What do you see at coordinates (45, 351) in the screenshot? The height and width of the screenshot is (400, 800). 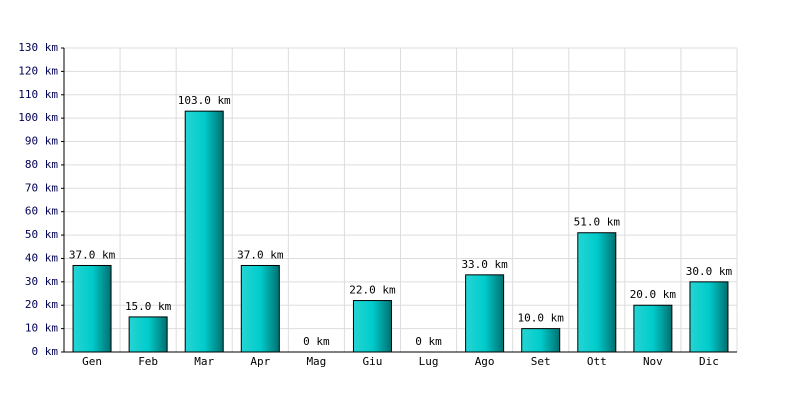 I see `y-tick-label: 0 km` at bounding box center [45, 351].